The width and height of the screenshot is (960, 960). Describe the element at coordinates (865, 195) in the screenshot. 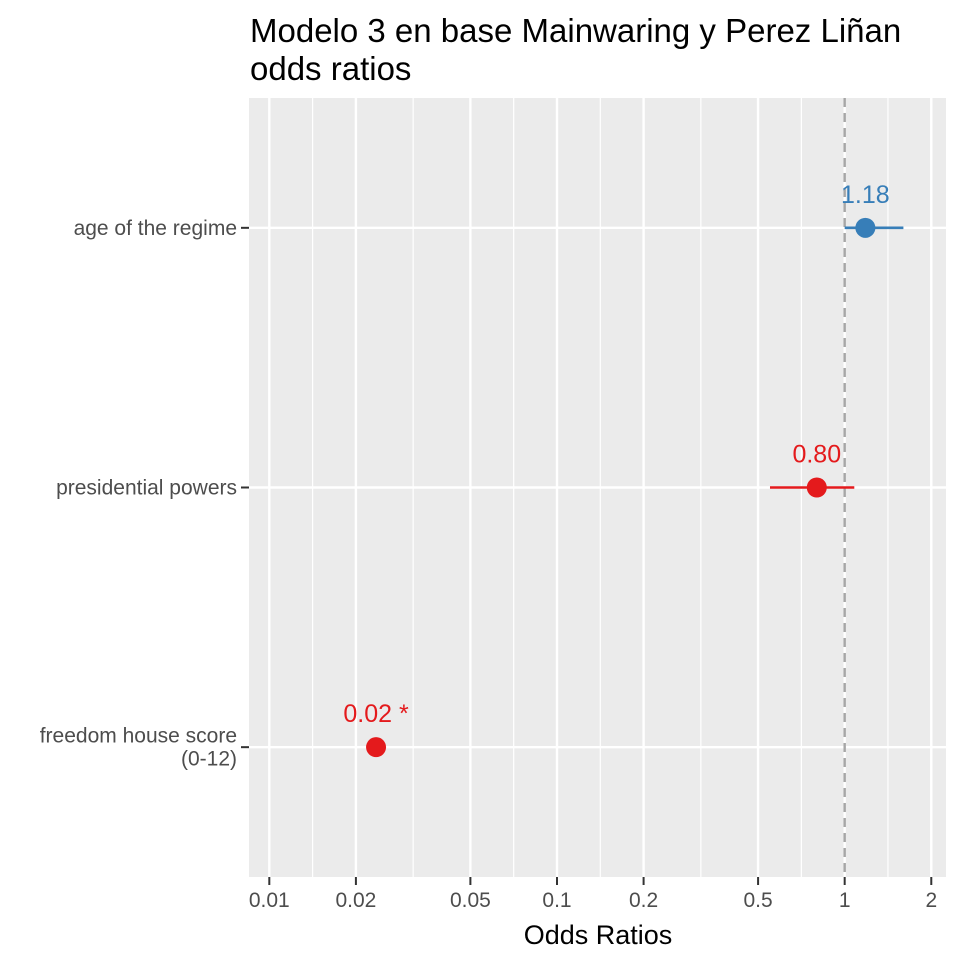

I see `data-label-0: 1.18` at that location.